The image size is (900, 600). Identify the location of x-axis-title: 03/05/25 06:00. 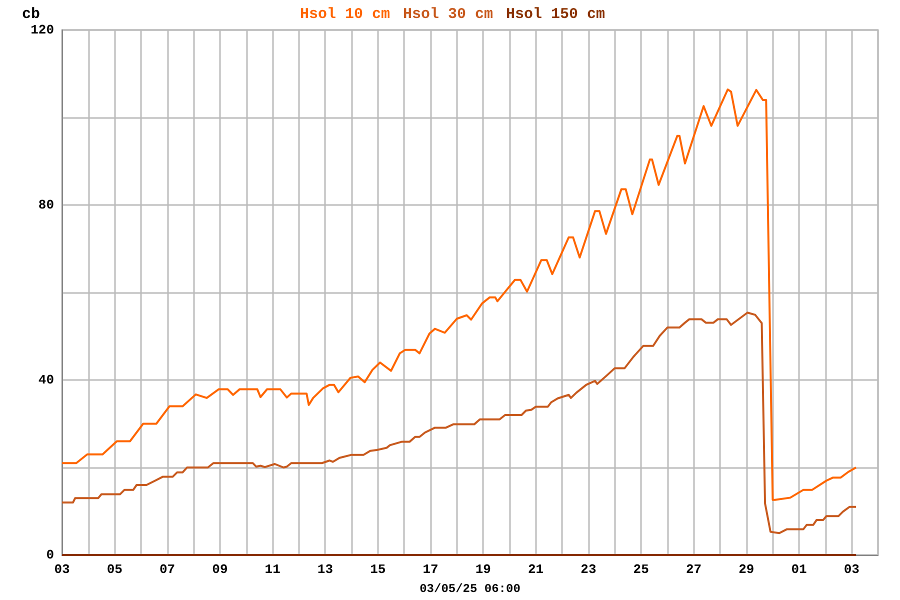
(470, 589).